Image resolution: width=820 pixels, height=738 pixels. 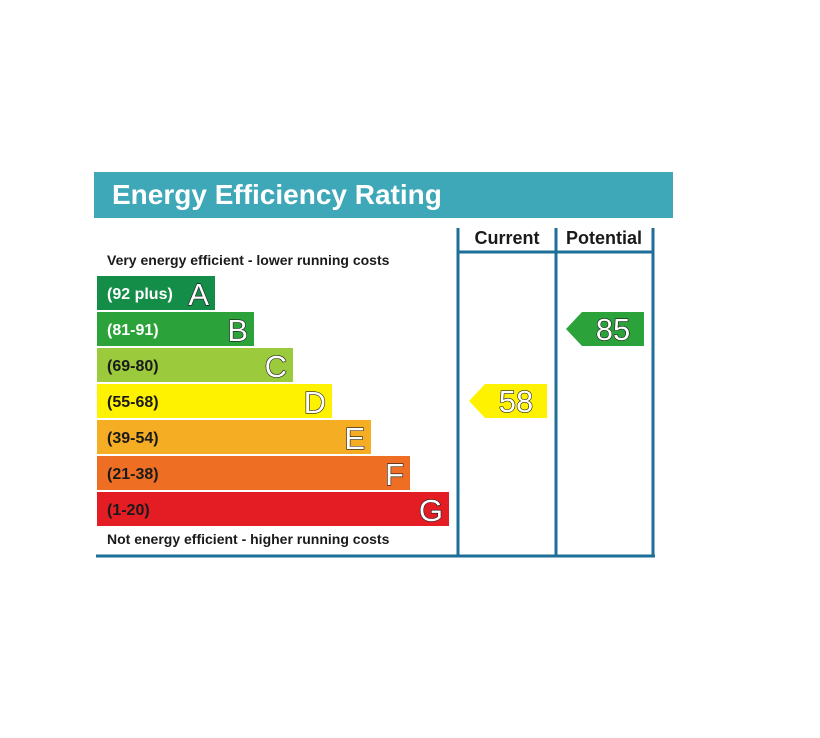 I want to click on band-e: (39-54) E, so click(x=234, y=438).